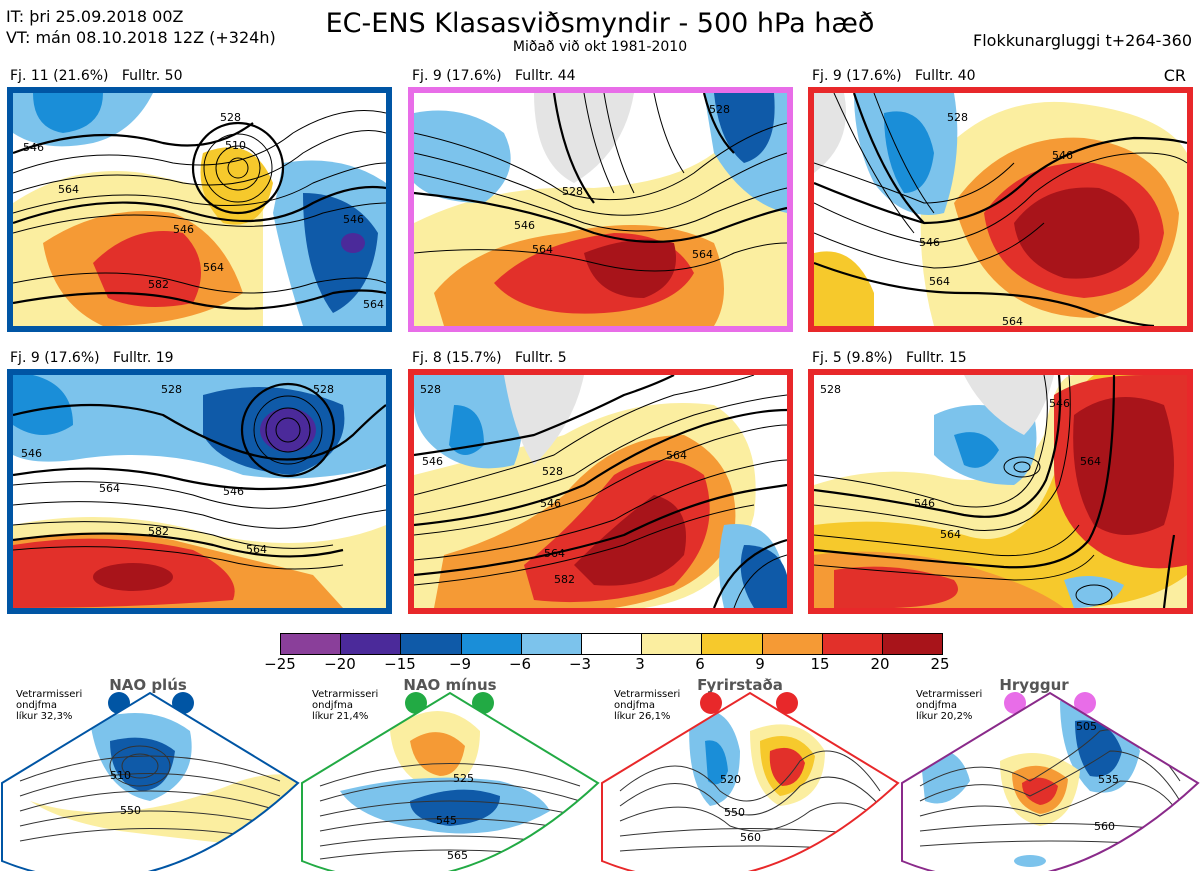 This screenshot has width=1200, height=871. I want to click on initial-time: IT: þri 25.09.2018 00Z, so click(95, 16).